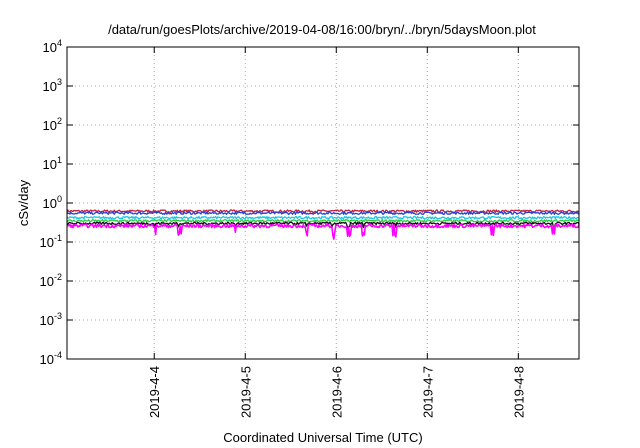  What do you see at coordinates (245, 392) in the screenshot?
I see `x-tick-label: 2019-4-5` at bounding box center [245, 392].